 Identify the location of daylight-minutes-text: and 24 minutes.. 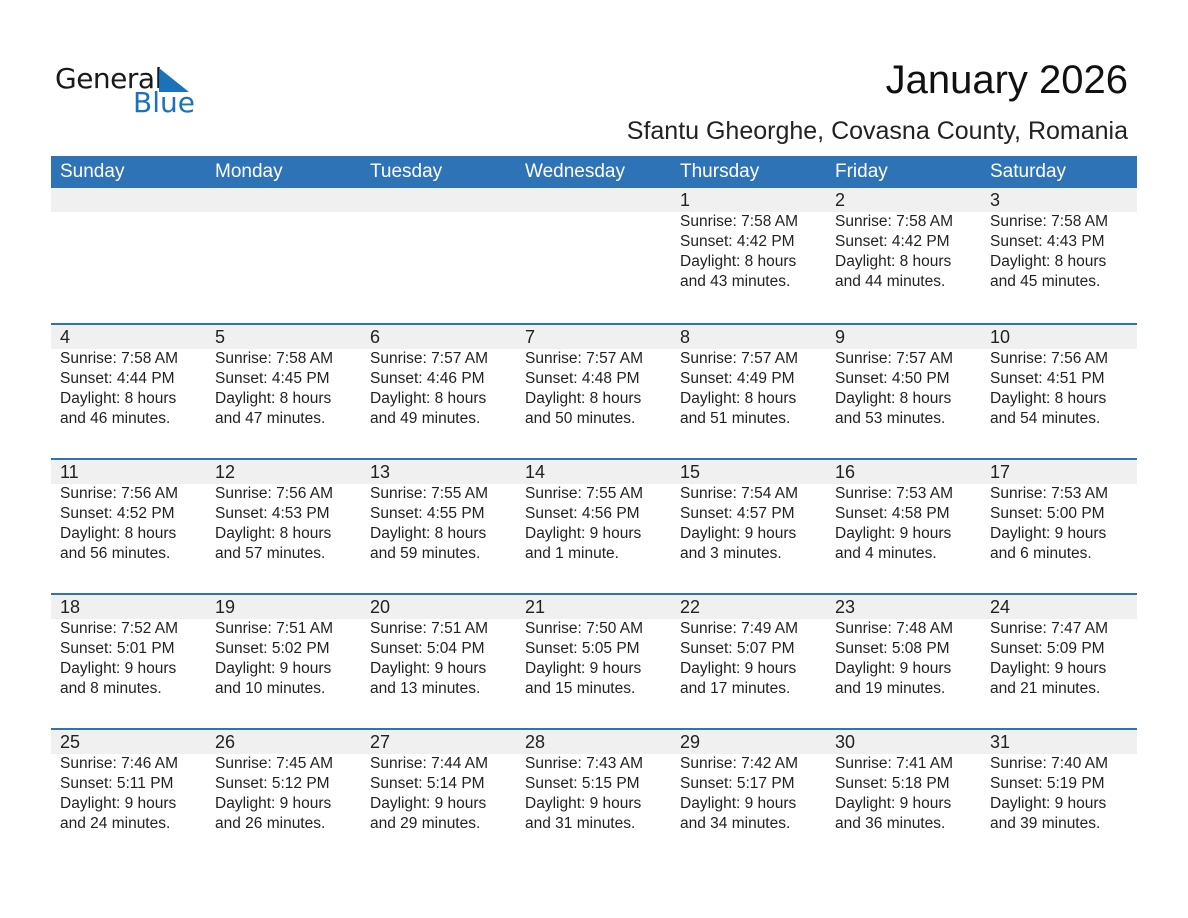
(115, 823).